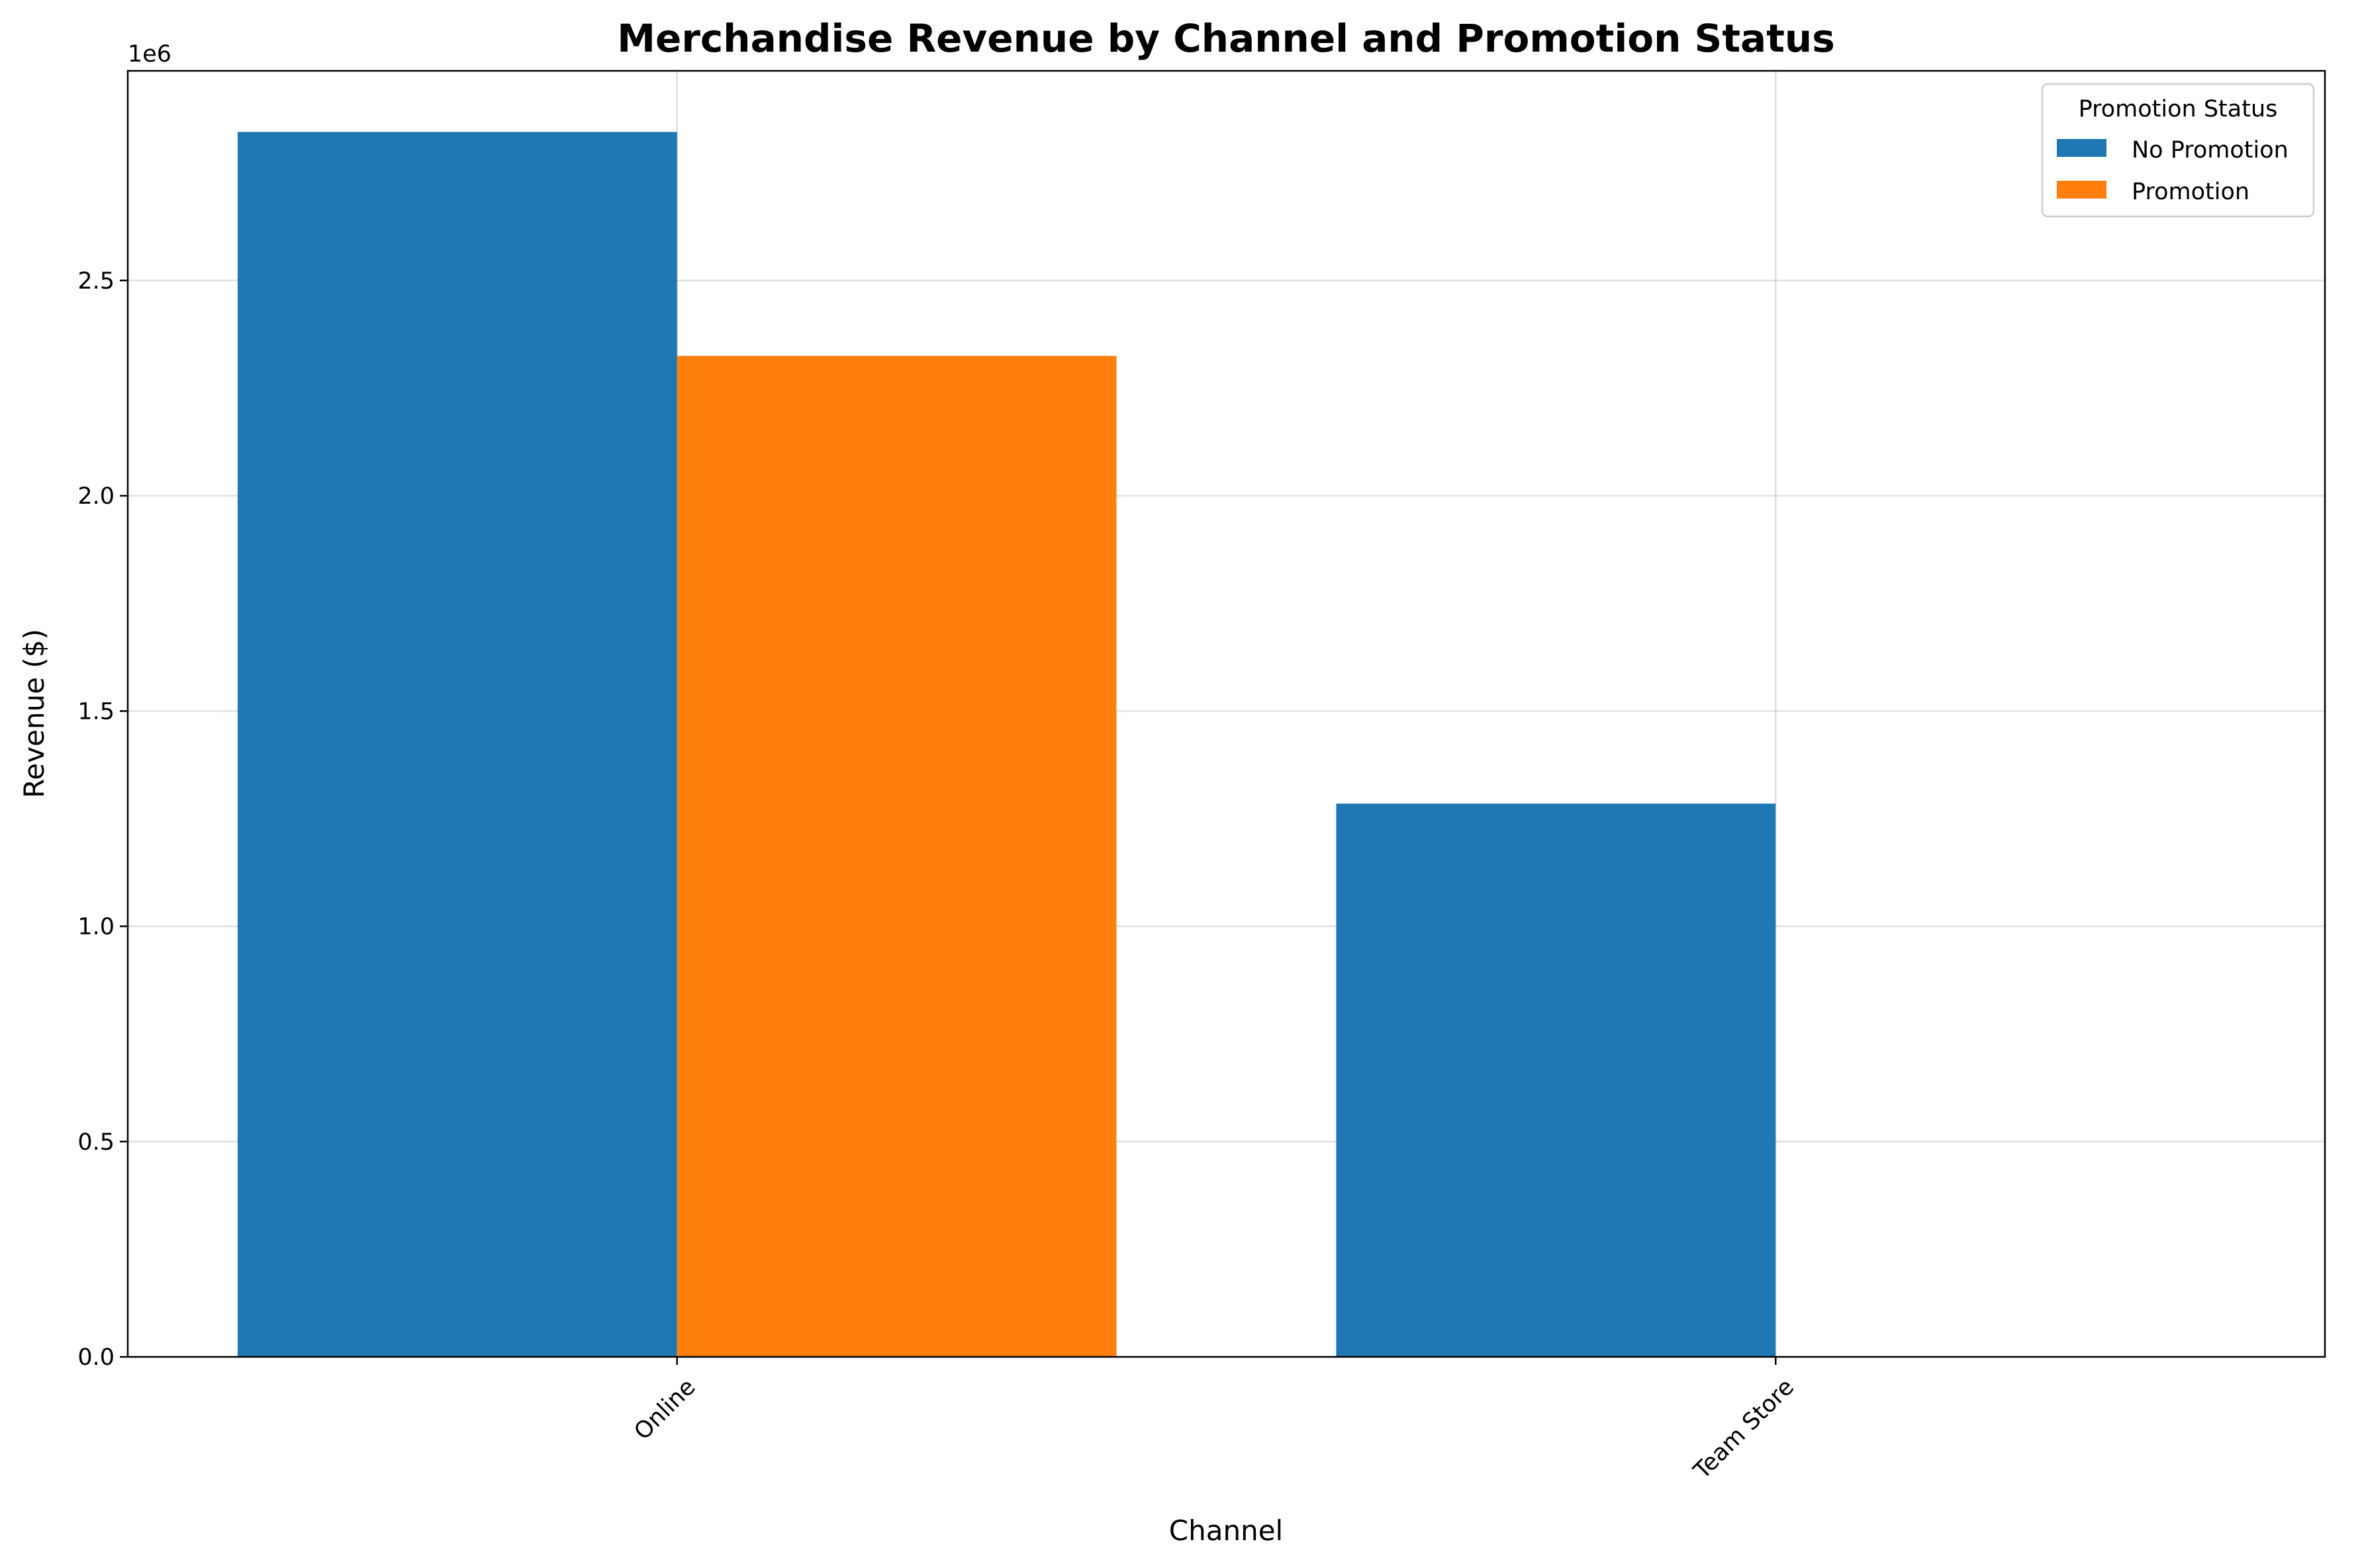  Describe the element at coordinates (96, 927) in the screenshot. I see `y-tick-label: 1.0` at that location.